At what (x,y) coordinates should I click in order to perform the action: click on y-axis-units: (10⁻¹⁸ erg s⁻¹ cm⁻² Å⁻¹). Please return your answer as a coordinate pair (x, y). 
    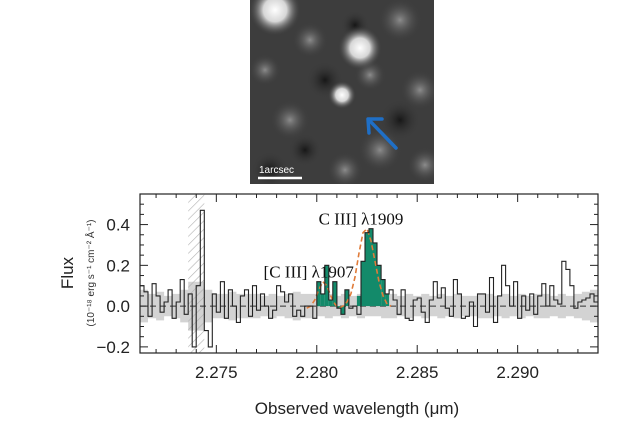
    Looking at the image, I should click on (90, 272).